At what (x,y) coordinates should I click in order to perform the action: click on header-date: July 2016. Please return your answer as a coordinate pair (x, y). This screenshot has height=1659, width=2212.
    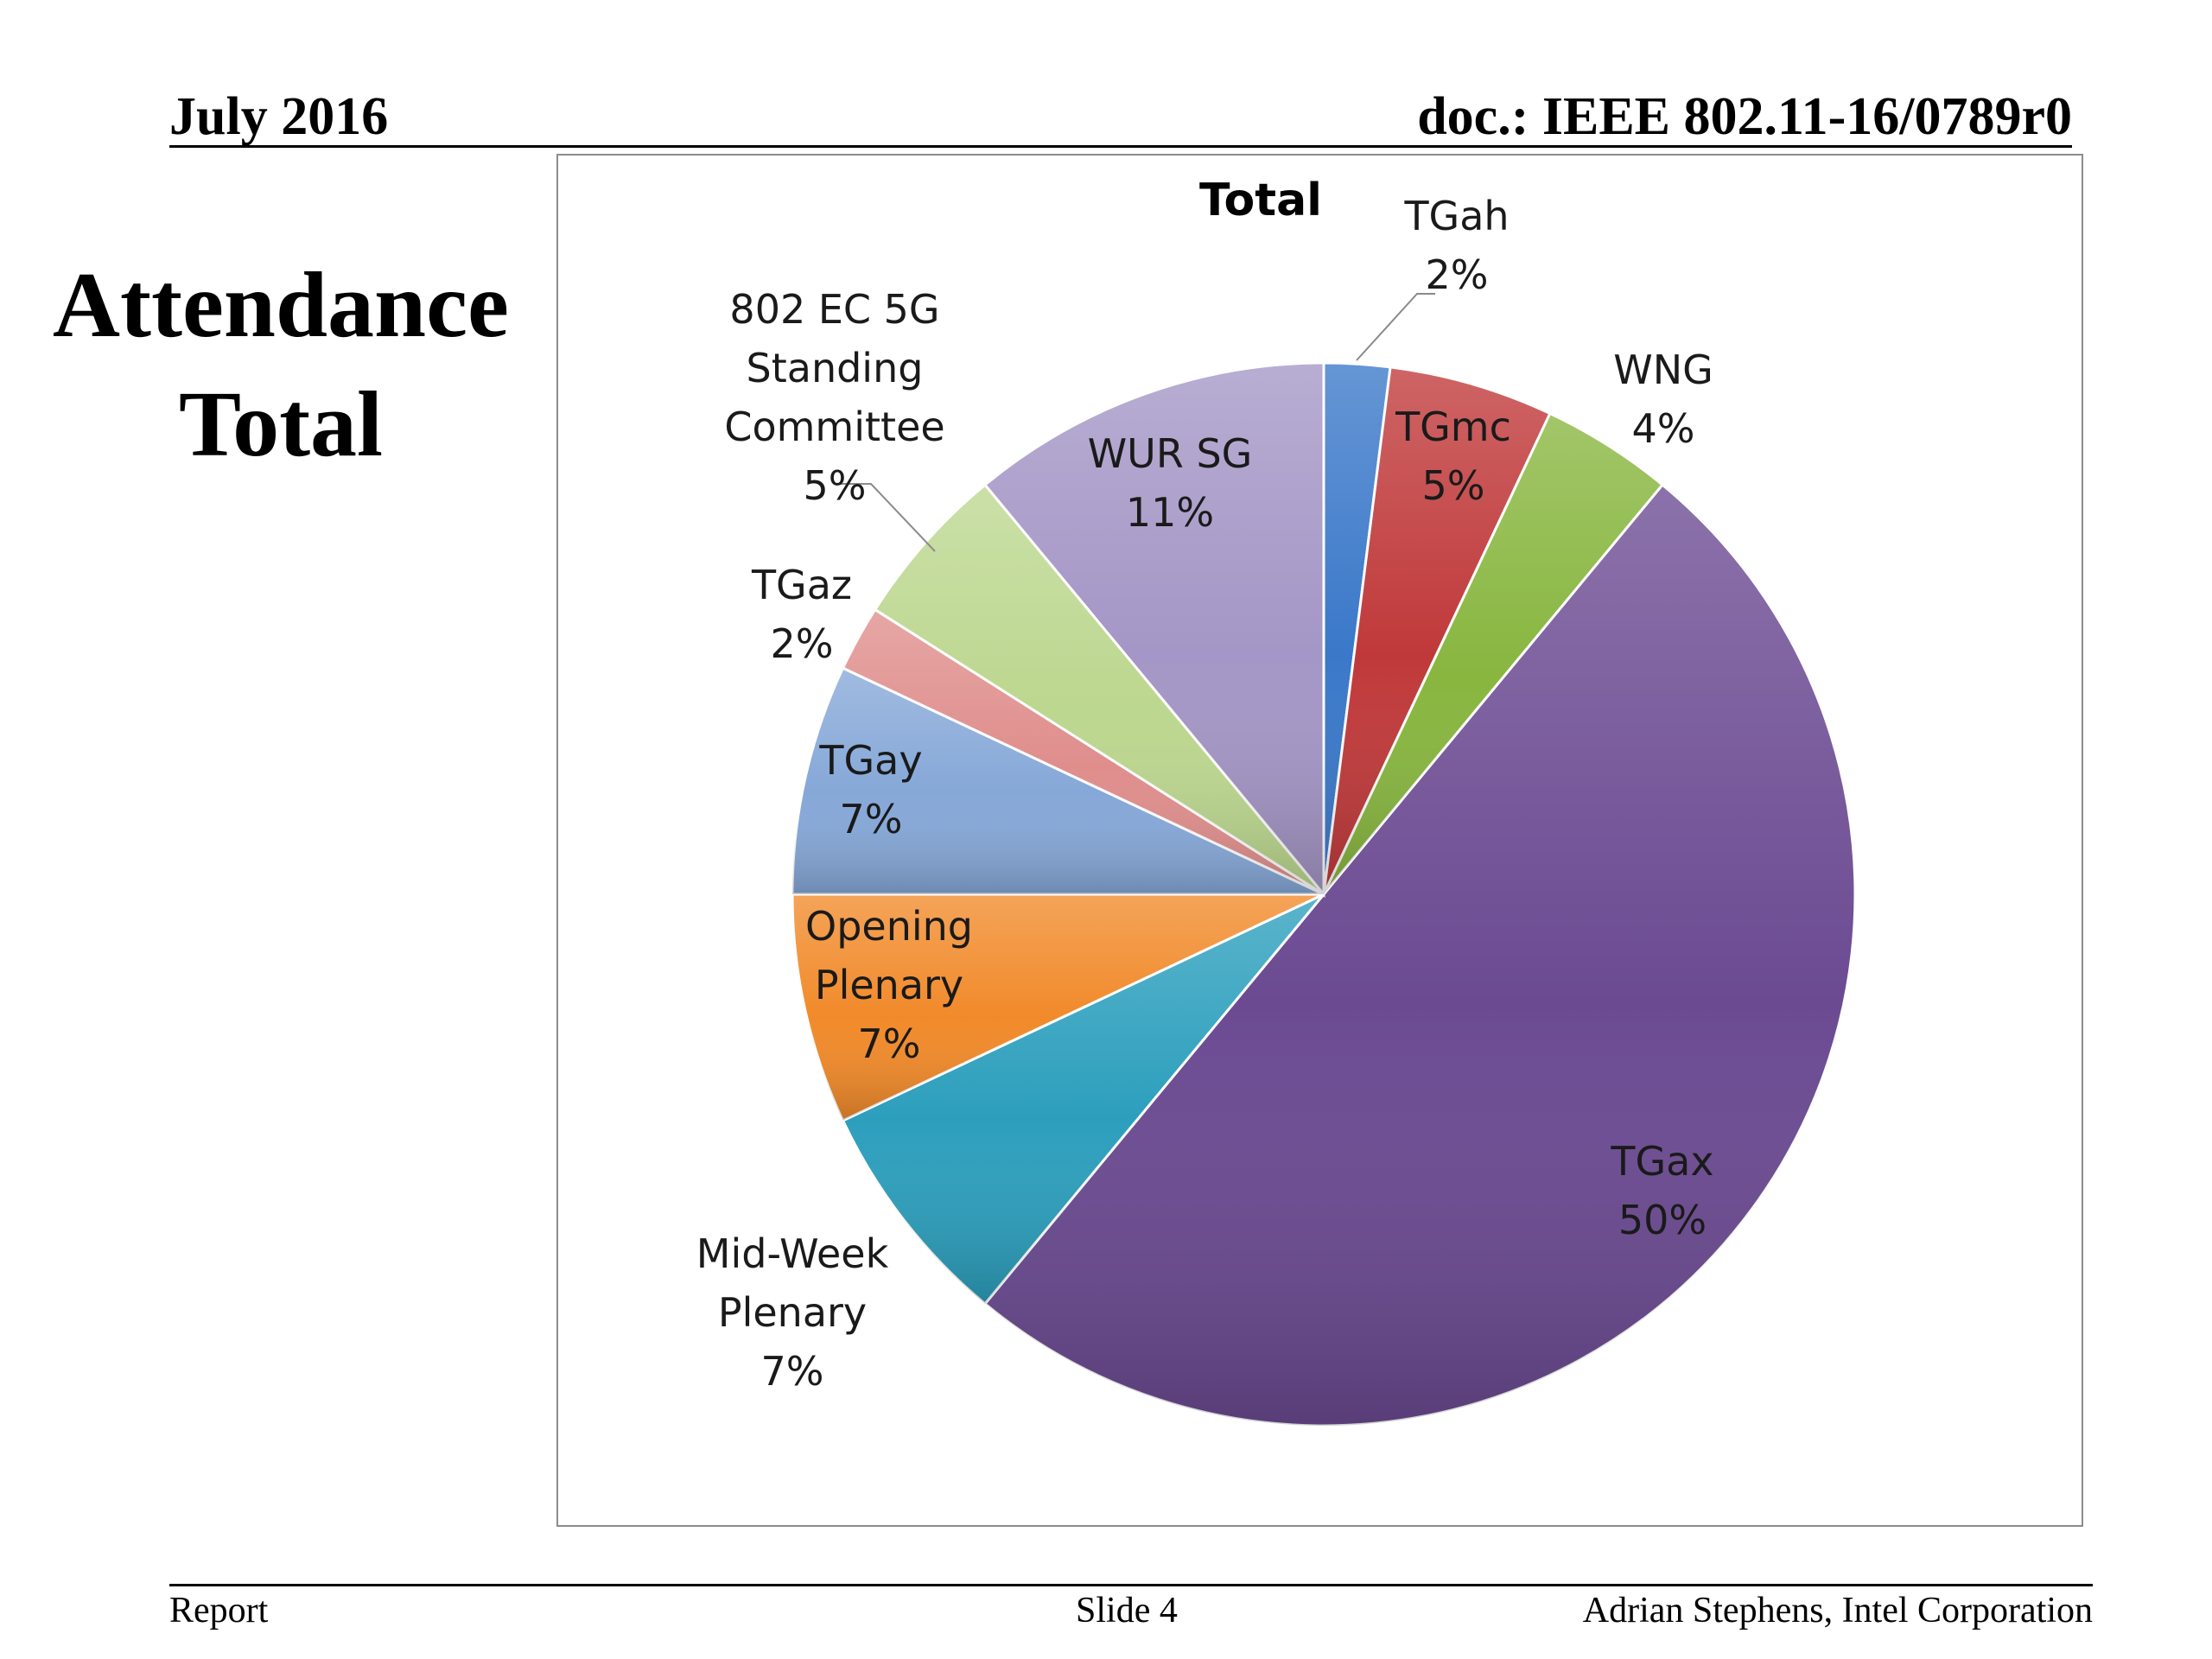
    Looking at the image, I should click on (279, 116).